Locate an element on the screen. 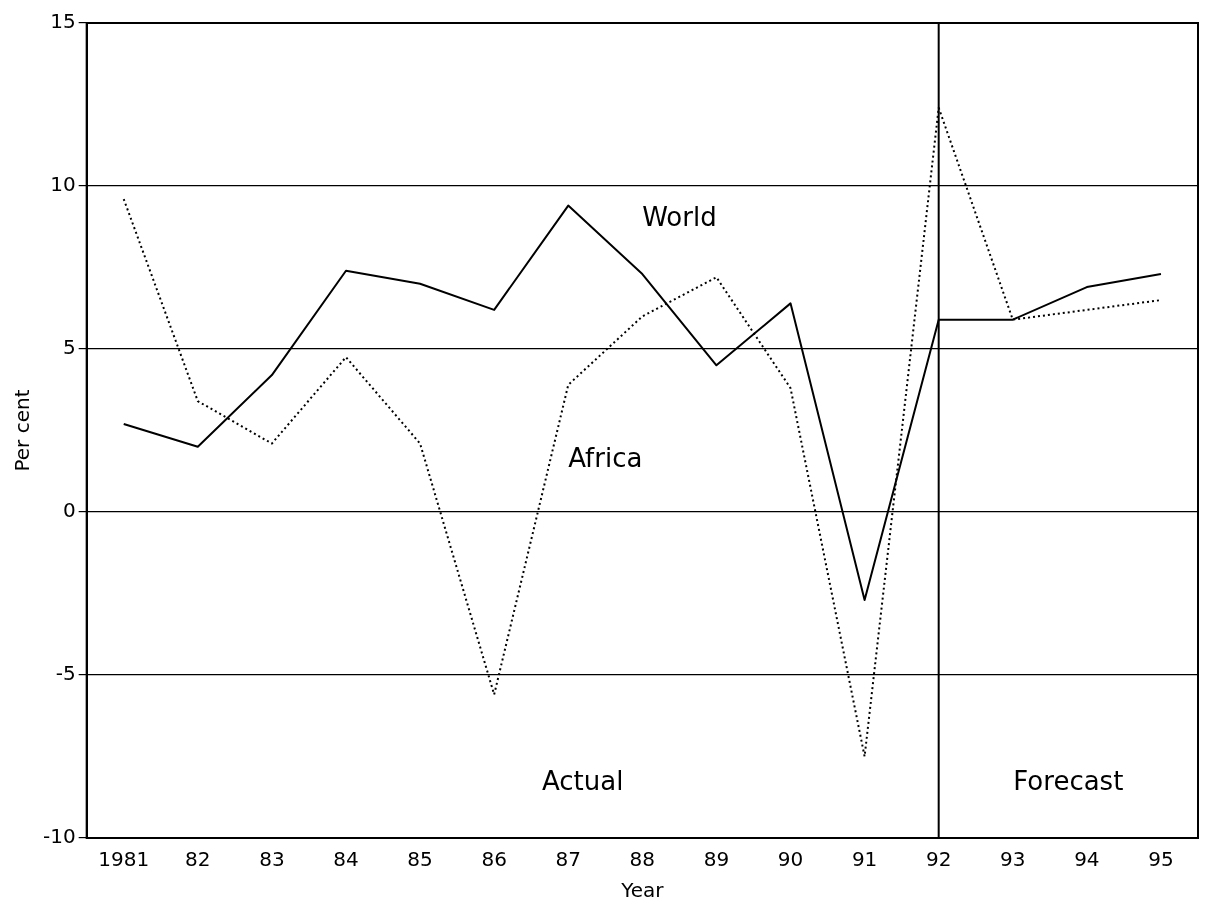  x-tick-label: 92 is located at coordinates (938, 859).